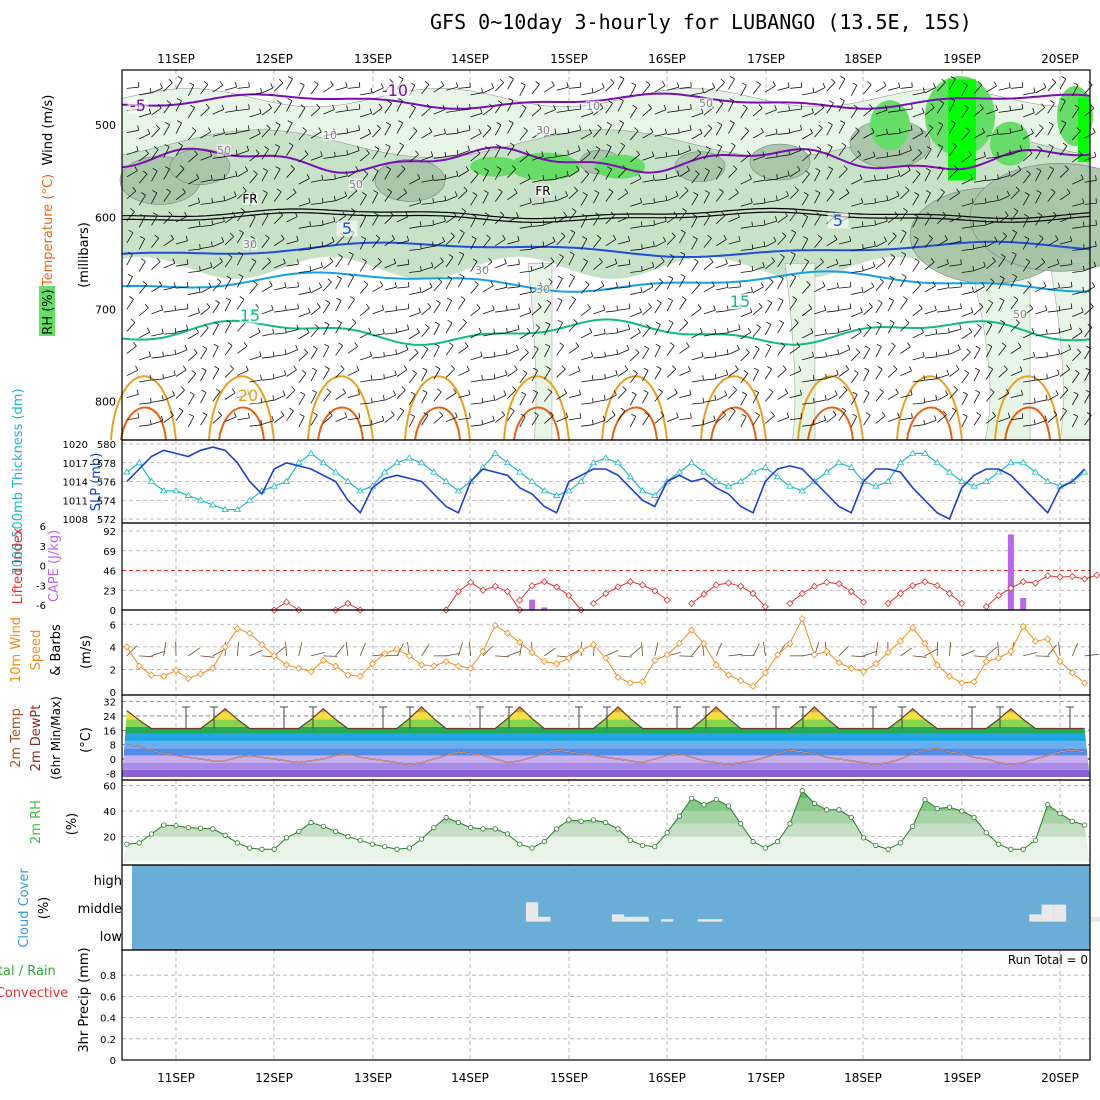  What do you see at coordinates (569, 59) in the screenshot?
I see `date-label-top: 15SEP` at bounding box center [569, 59].